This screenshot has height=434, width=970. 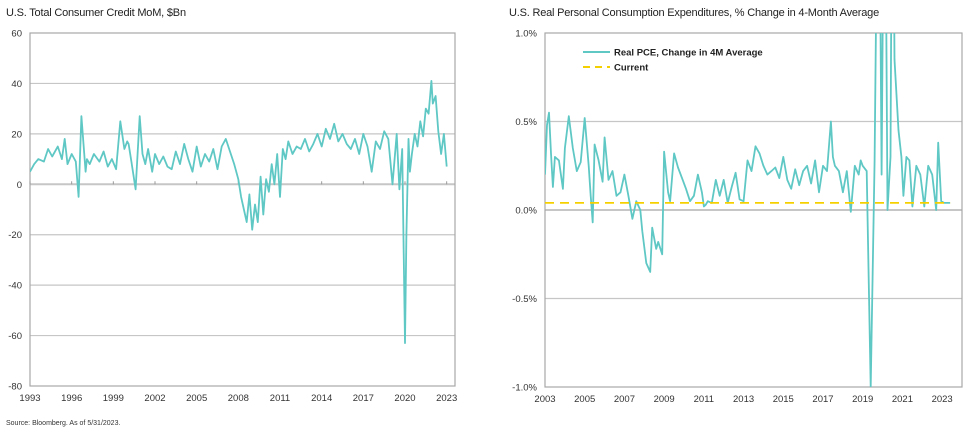 I want to click on x-tick-label: 1999, so click(x=113, y=398).